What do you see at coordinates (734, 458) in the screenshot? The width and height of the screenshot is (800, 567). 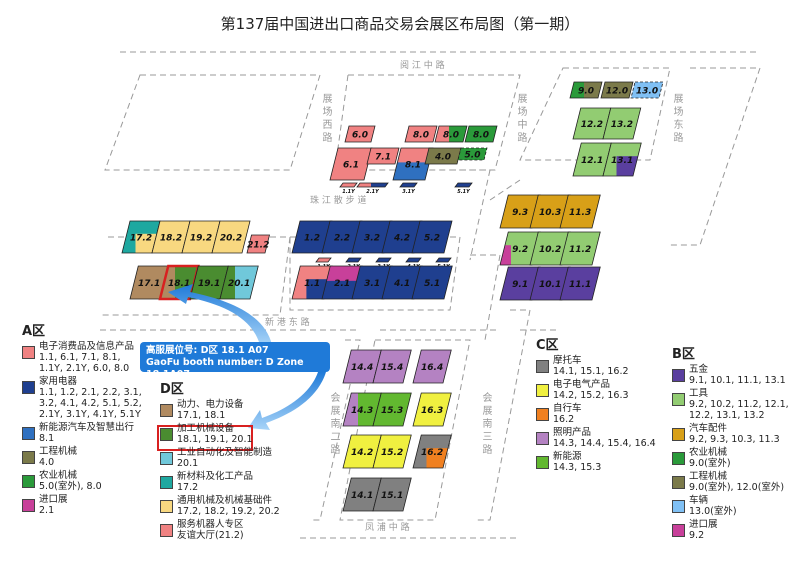 I see `legend-item: 农业机械 9.0(室外)` at bounding box center [734, 458].